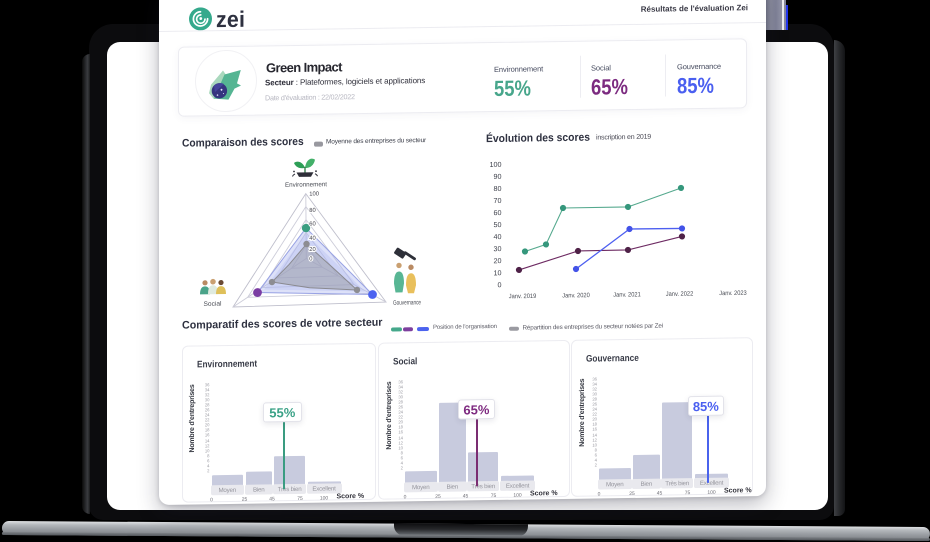  Describe the element at coordinates (213, 304) in the screenshot. I see `svg-text: Social` at that location.